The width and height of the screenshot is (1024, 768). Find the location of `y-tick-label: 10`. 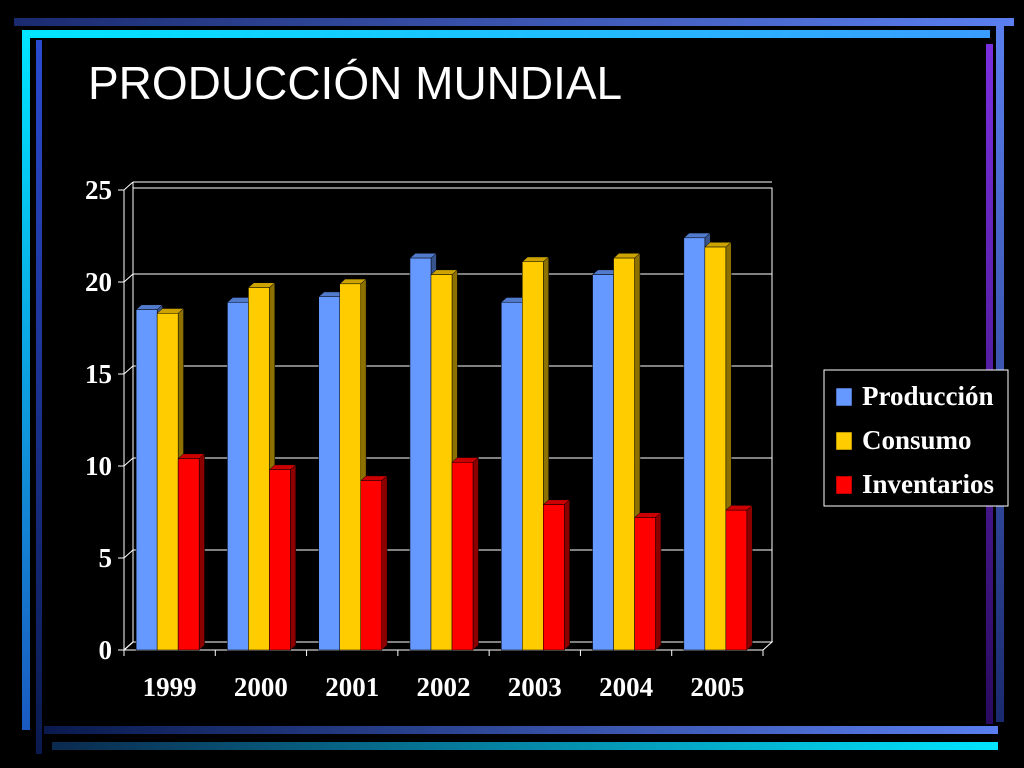

y-tick-label: 10 is located at coordinates (98, 466).